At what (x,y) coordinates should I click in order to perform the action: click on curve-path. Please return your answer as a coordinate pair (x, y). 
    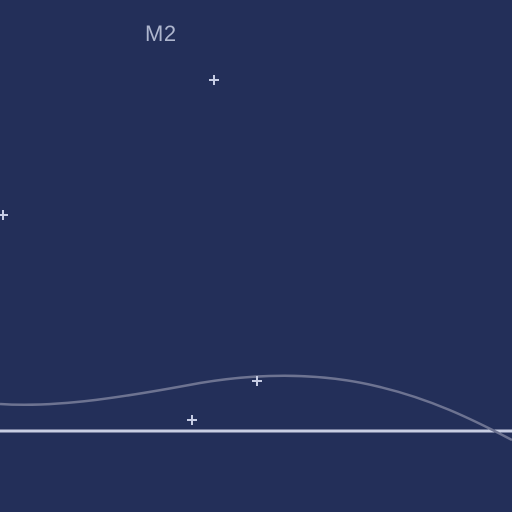
    Looking at the image, I should click on (256, 408).